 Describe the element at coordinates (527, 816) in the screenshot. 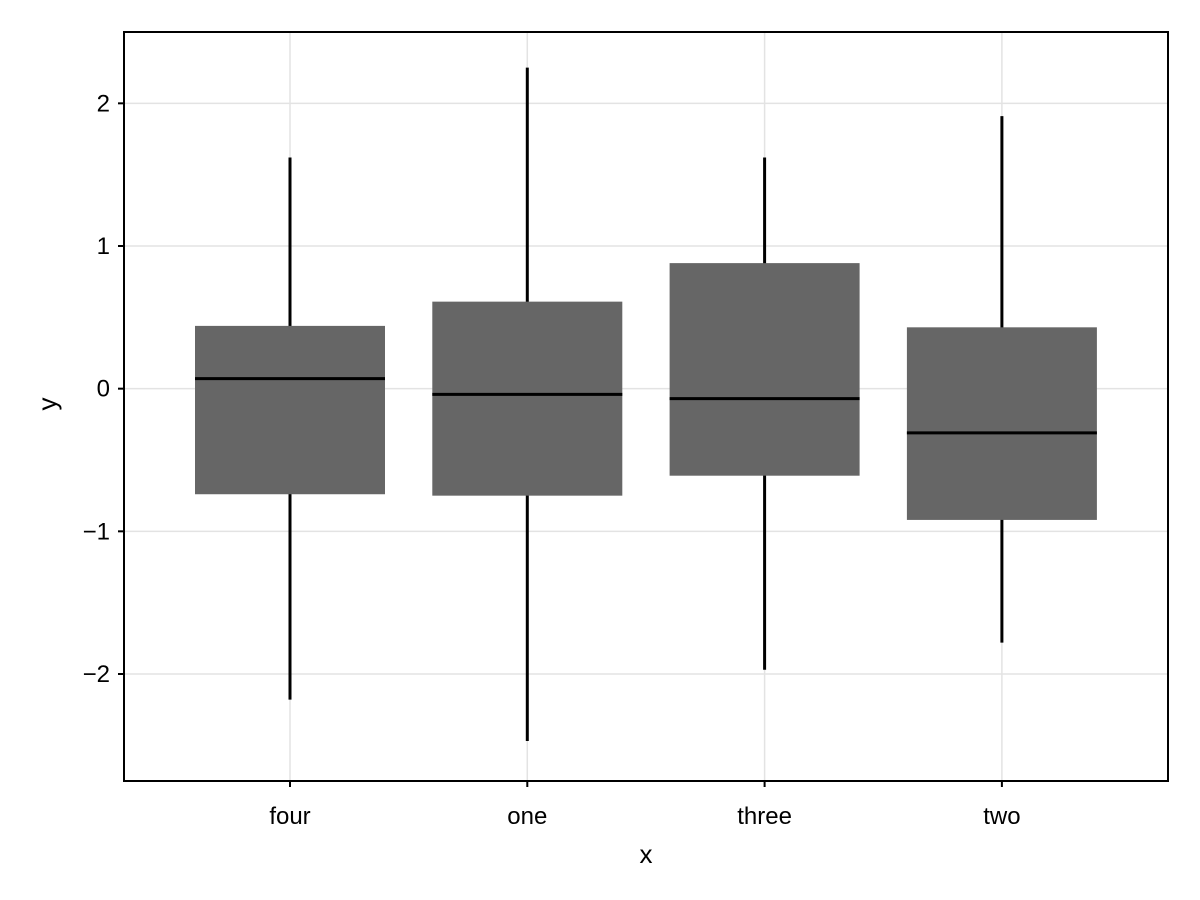

I see `x-tick-label: one` at that location.